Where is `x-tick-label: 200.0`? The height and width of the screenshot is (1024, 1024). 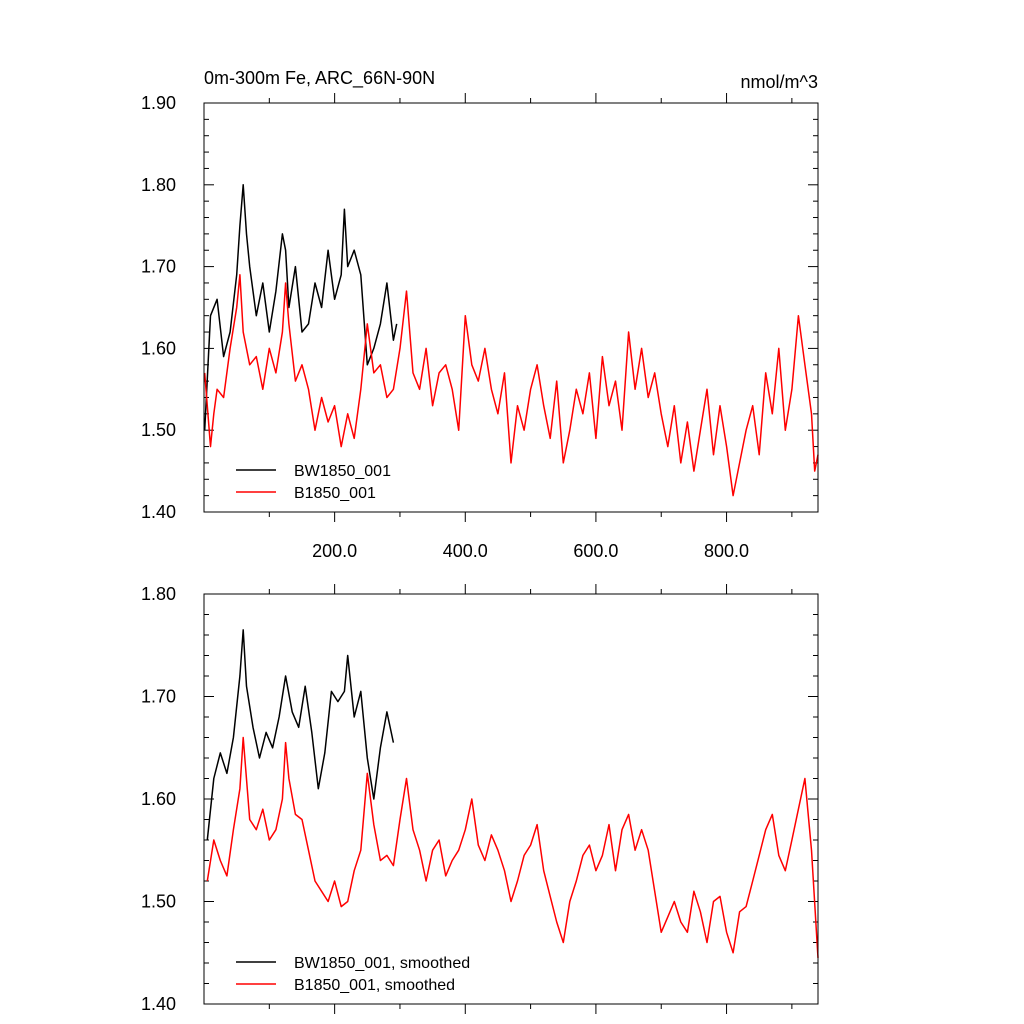
x-tick-label: 200.0 is located at coordinates (334, 551).